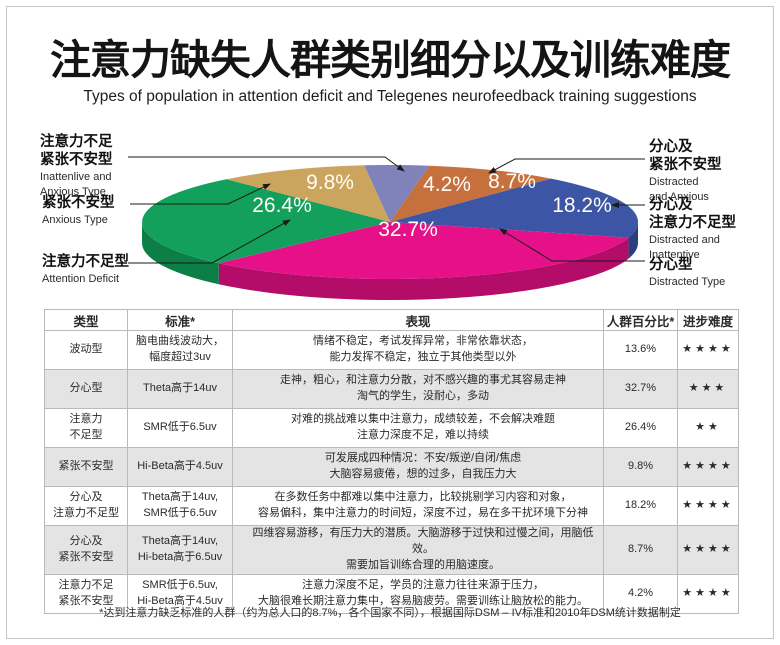  What do you see at coordinates (418, 467) in the screenshot?
I see `cell-behavior: 可发展成四种情况：不安/叛逆/自闭/焦虑 大脑容易疲倦，想的过多，自我压力大` at bounding box center [418, 467].